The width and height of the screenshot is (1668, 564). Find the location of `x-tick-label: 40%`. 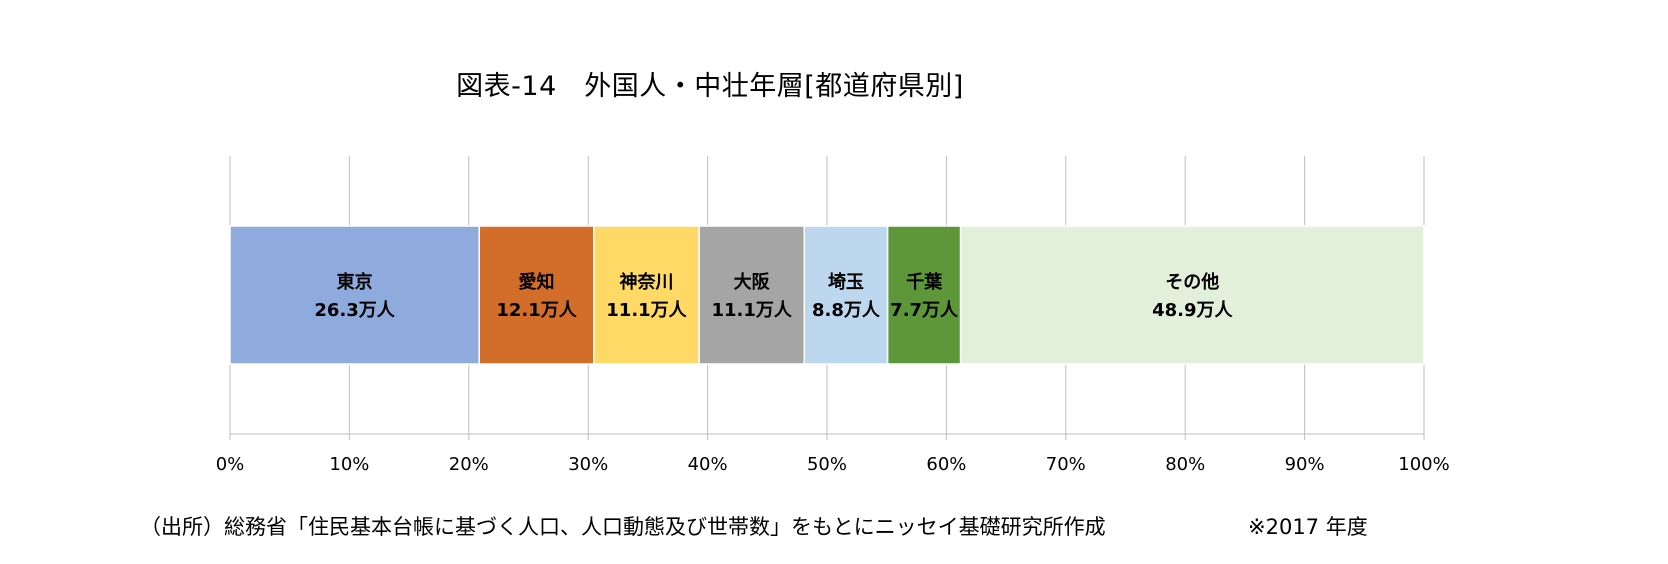

x-tick-label: 40% is located at coordinates (708, 464).